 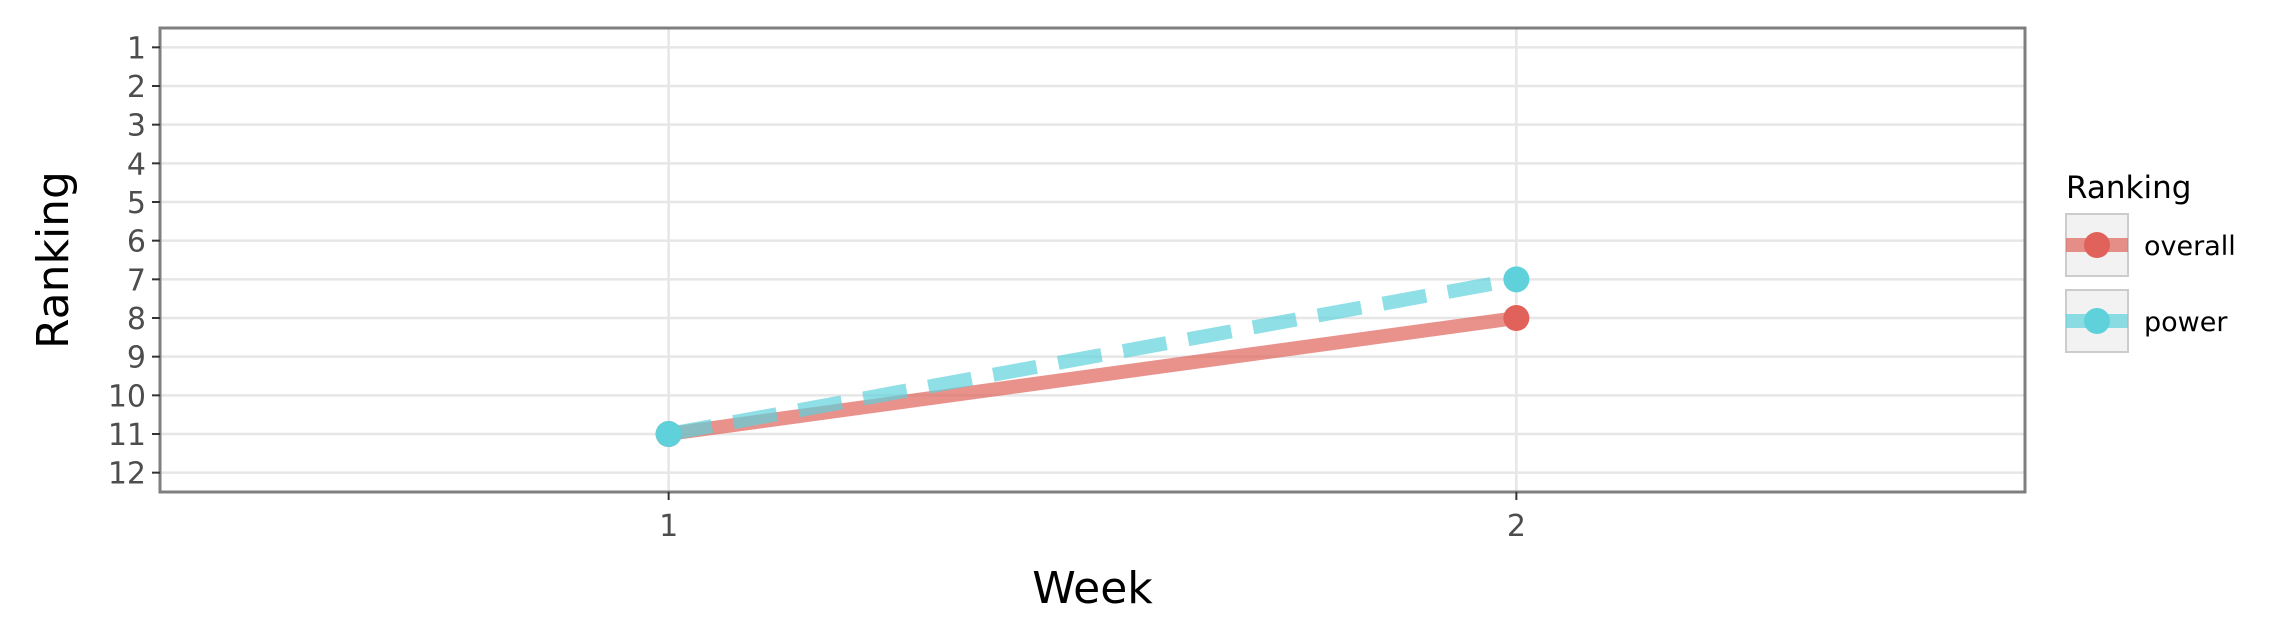 I want to click on legend-label: overall, so click(x=2190, y=246).